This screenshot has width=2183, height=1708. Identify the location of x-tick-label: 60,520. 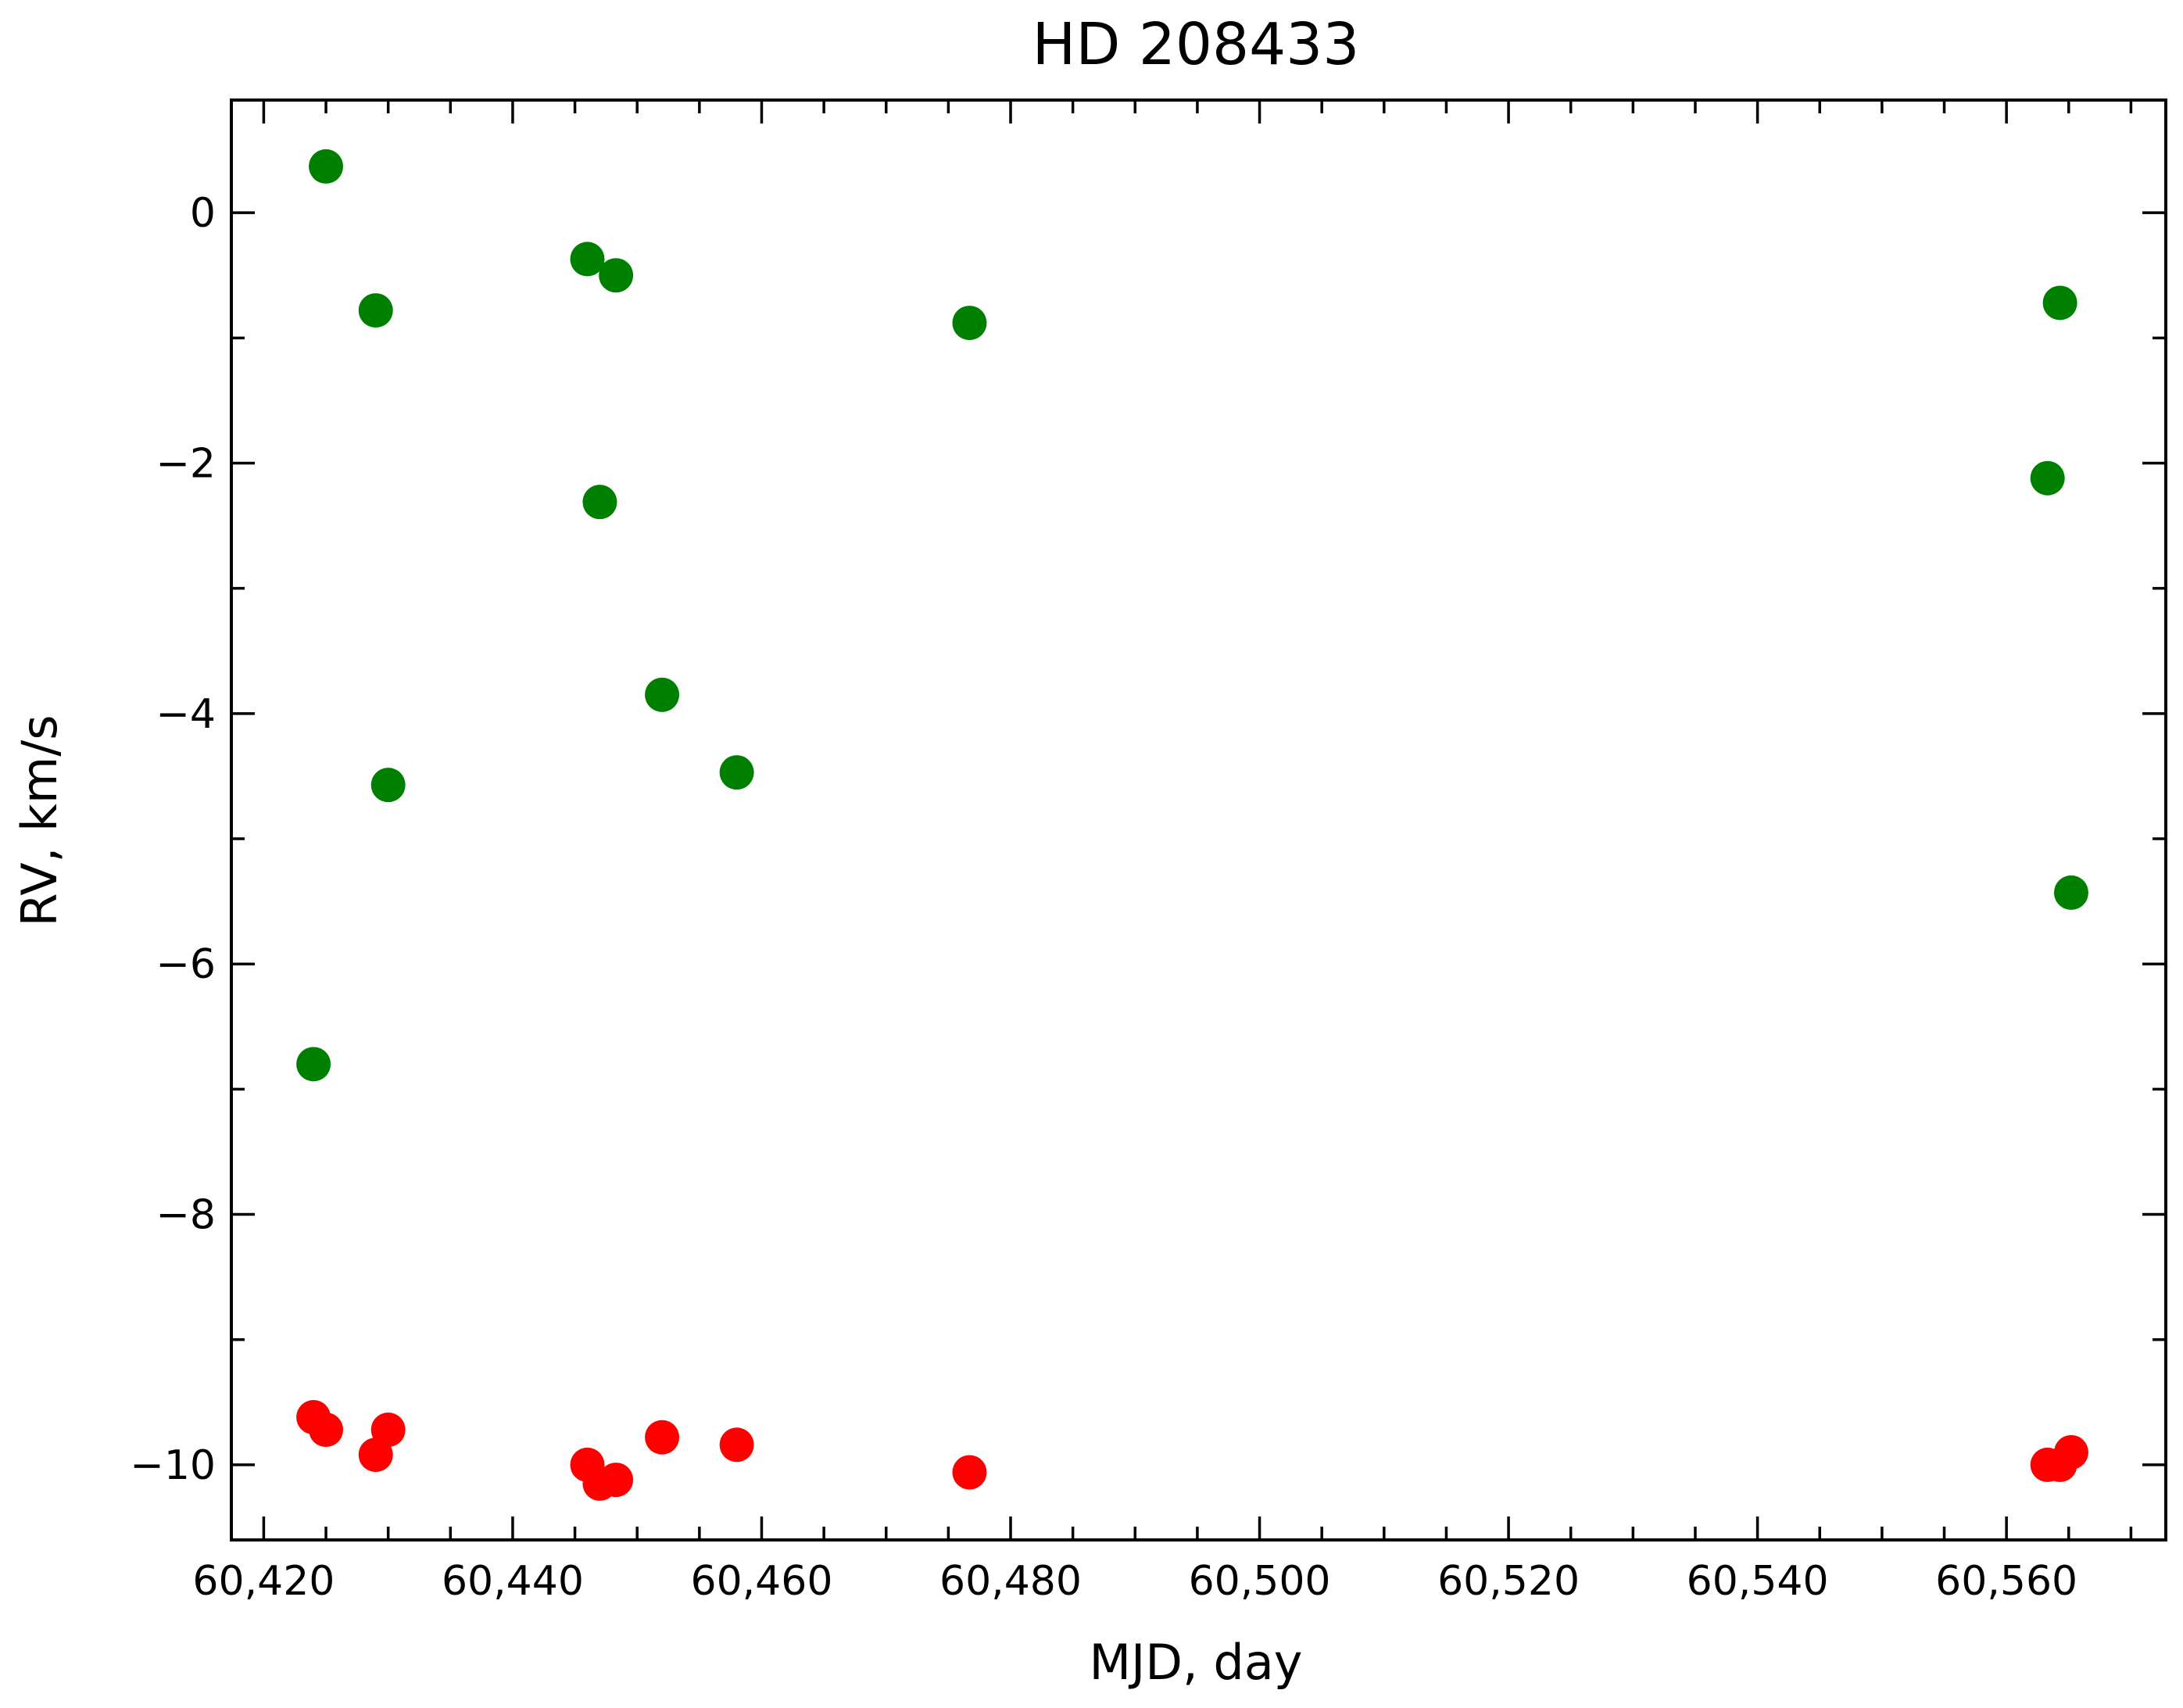
(1508, 1581).